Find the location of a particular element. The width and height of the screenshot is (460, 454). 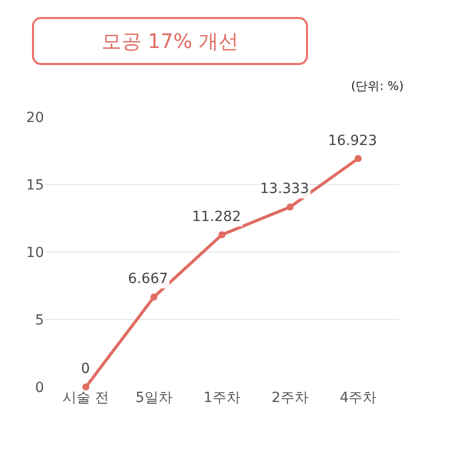

x-tick-label: 1주차 is located at coordinates (222, 398).